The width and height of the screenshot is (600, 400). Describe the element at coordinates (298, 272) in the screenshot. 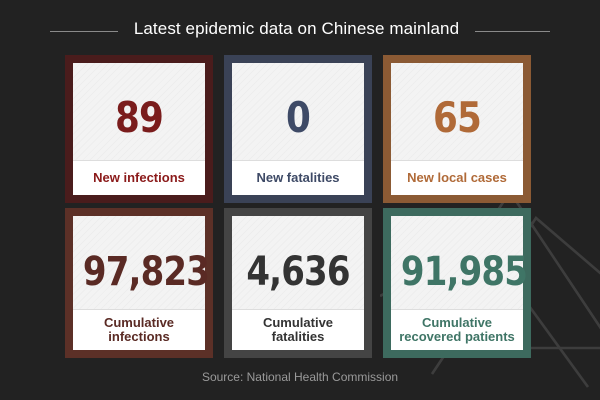

I see `cumulative-fatalities-value: 4,636` at that location.